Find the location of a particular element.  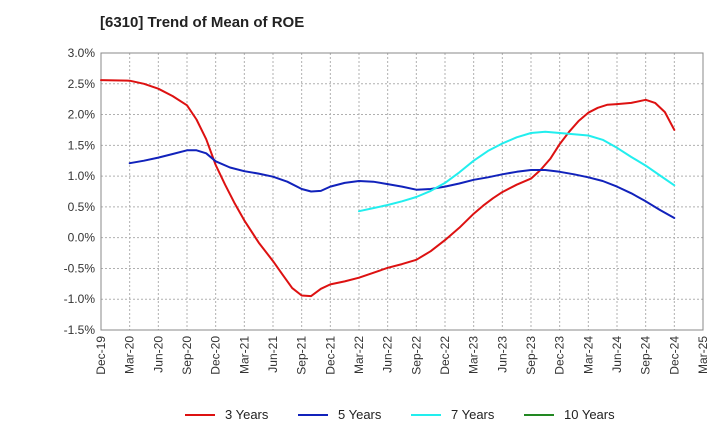

series-line-7-years is located at coordinates (517, 171).